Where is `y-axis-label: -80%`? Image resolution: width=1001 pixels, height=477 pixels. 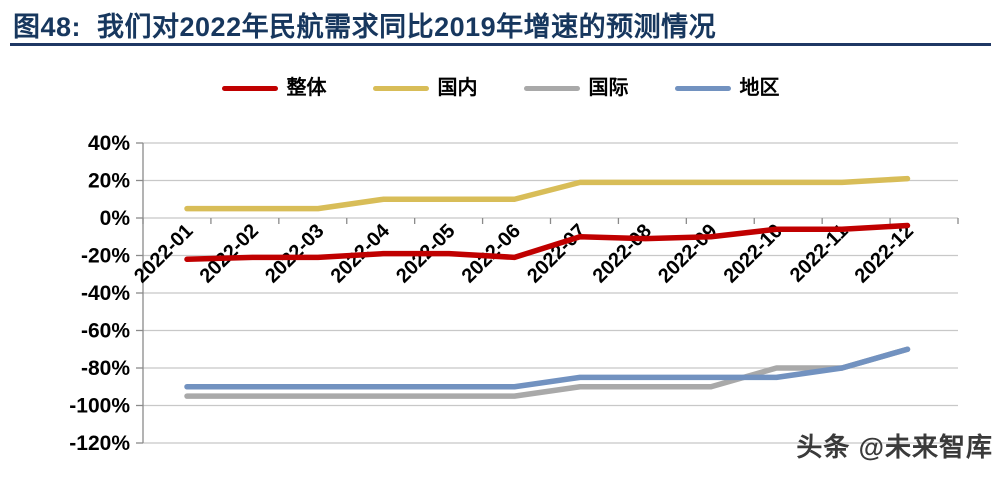 y-axis-label: -80% is located at coordinates (105, 368).